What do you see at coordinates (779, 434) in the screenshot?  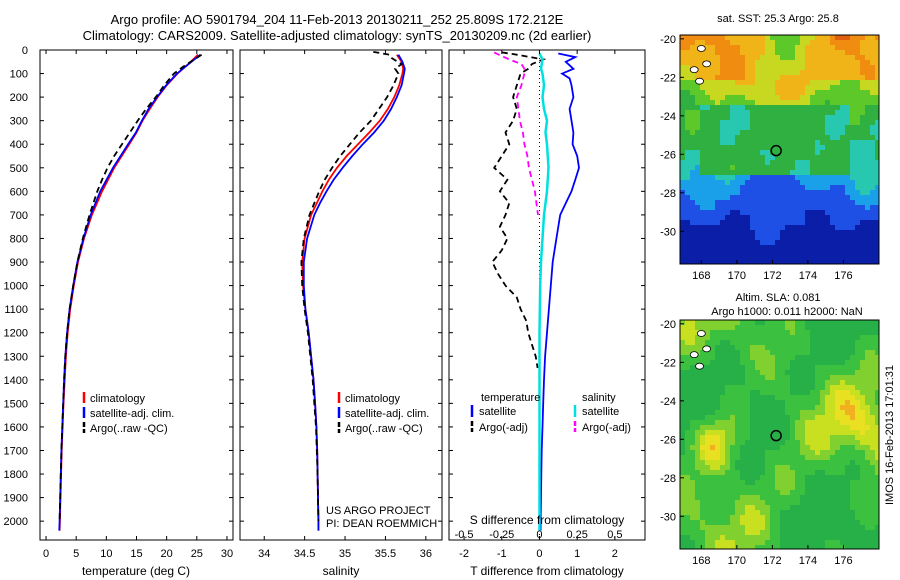 I see `sla-map-image` at bounding box center [779, 434].